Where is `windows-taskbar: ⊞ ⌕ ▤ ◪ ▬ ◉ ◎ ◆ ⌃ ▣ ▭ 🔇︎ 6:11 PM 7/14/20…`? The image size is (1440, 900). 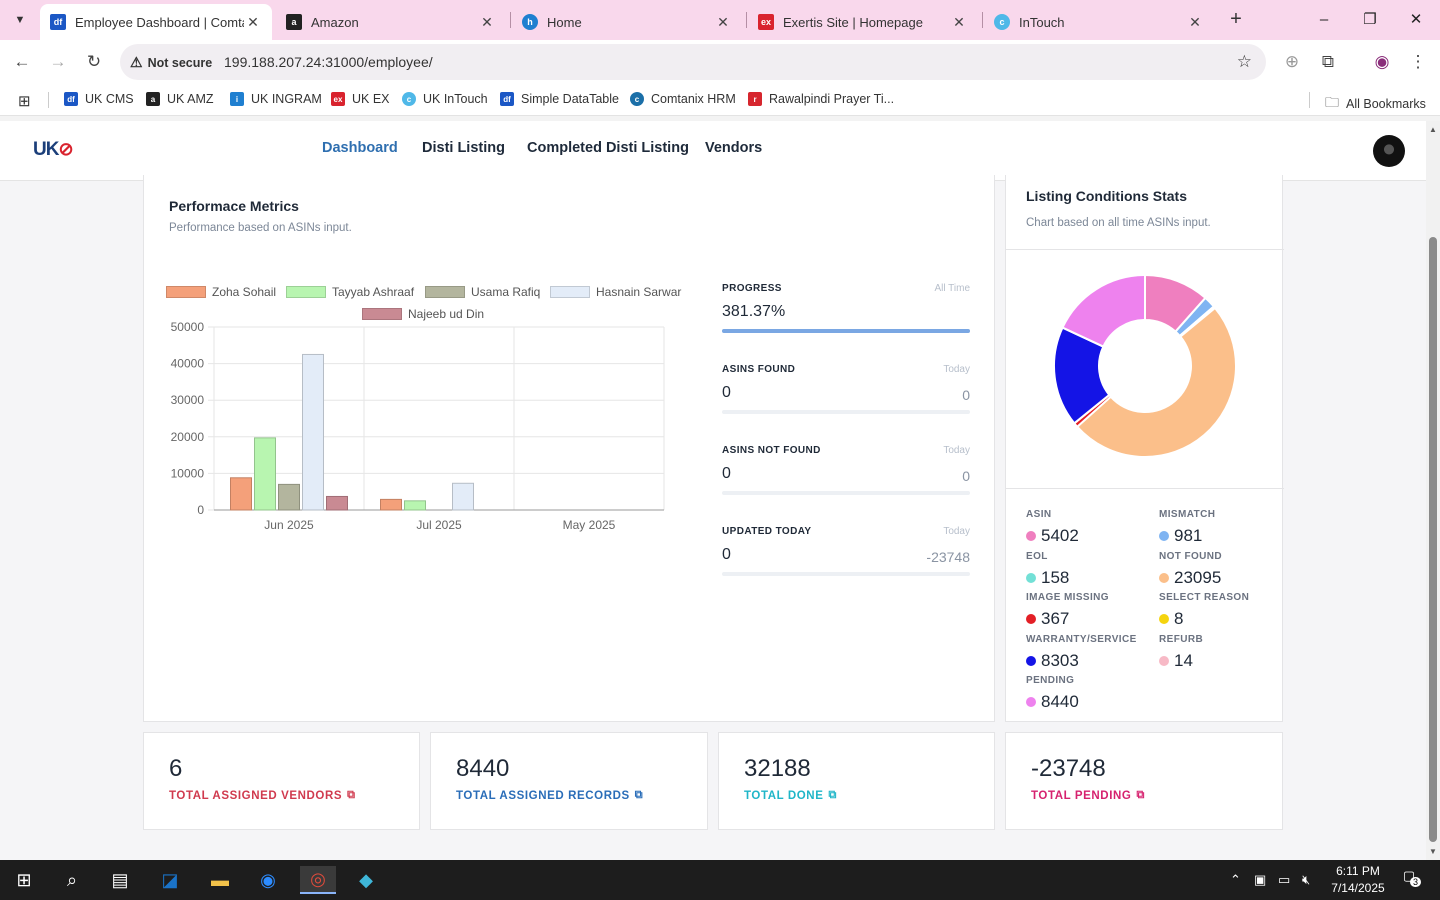 windows-taskbar: ⊞ ⌕ ▤ ◪ ▬ ◉ ◎ ◆ ⌃ ▣ ▭ 🔇︎ 6:11 PM 7/14/20… is located at coordinates (720, 880).